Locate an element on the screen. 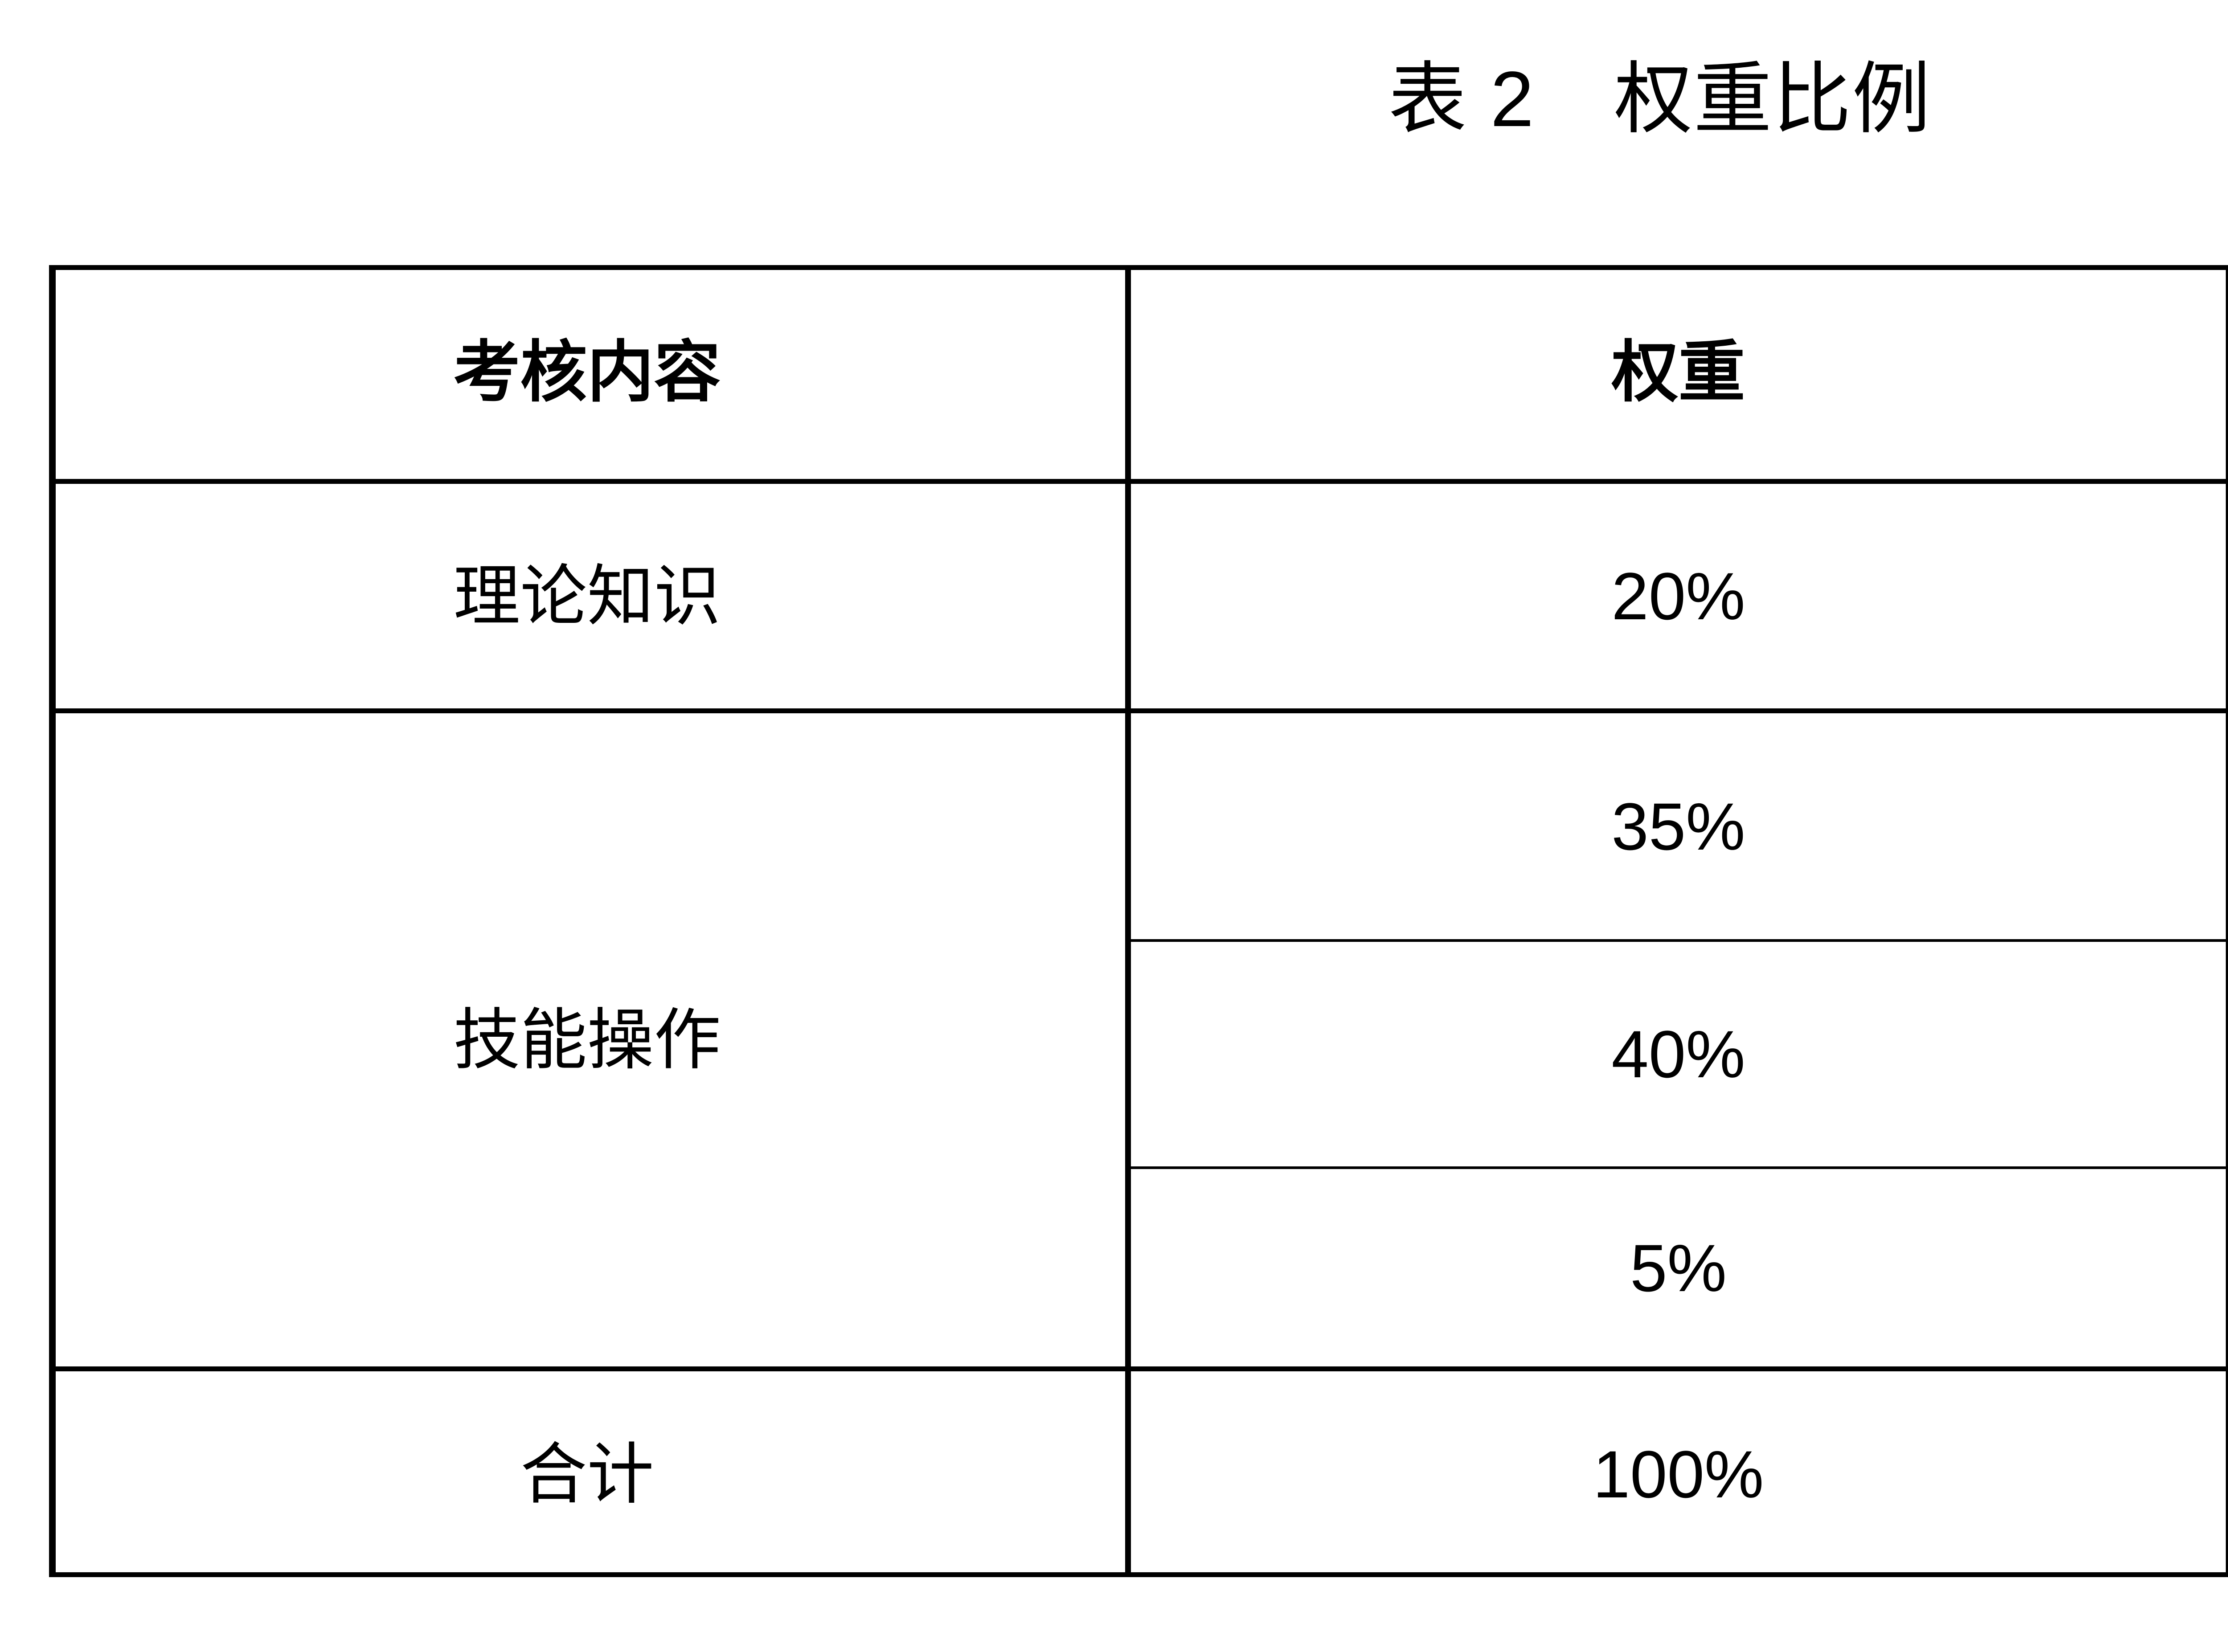  cell-skill-weight-2: 40% is located at coordinates (1678, 1054).